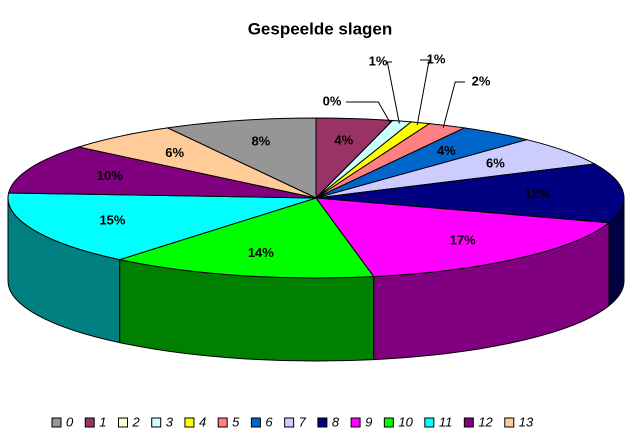 This screenshot has width=641, height=448. Describe the element at coordinates (485, 421) in the screenshot. I see `legend-label: 12` at that location.